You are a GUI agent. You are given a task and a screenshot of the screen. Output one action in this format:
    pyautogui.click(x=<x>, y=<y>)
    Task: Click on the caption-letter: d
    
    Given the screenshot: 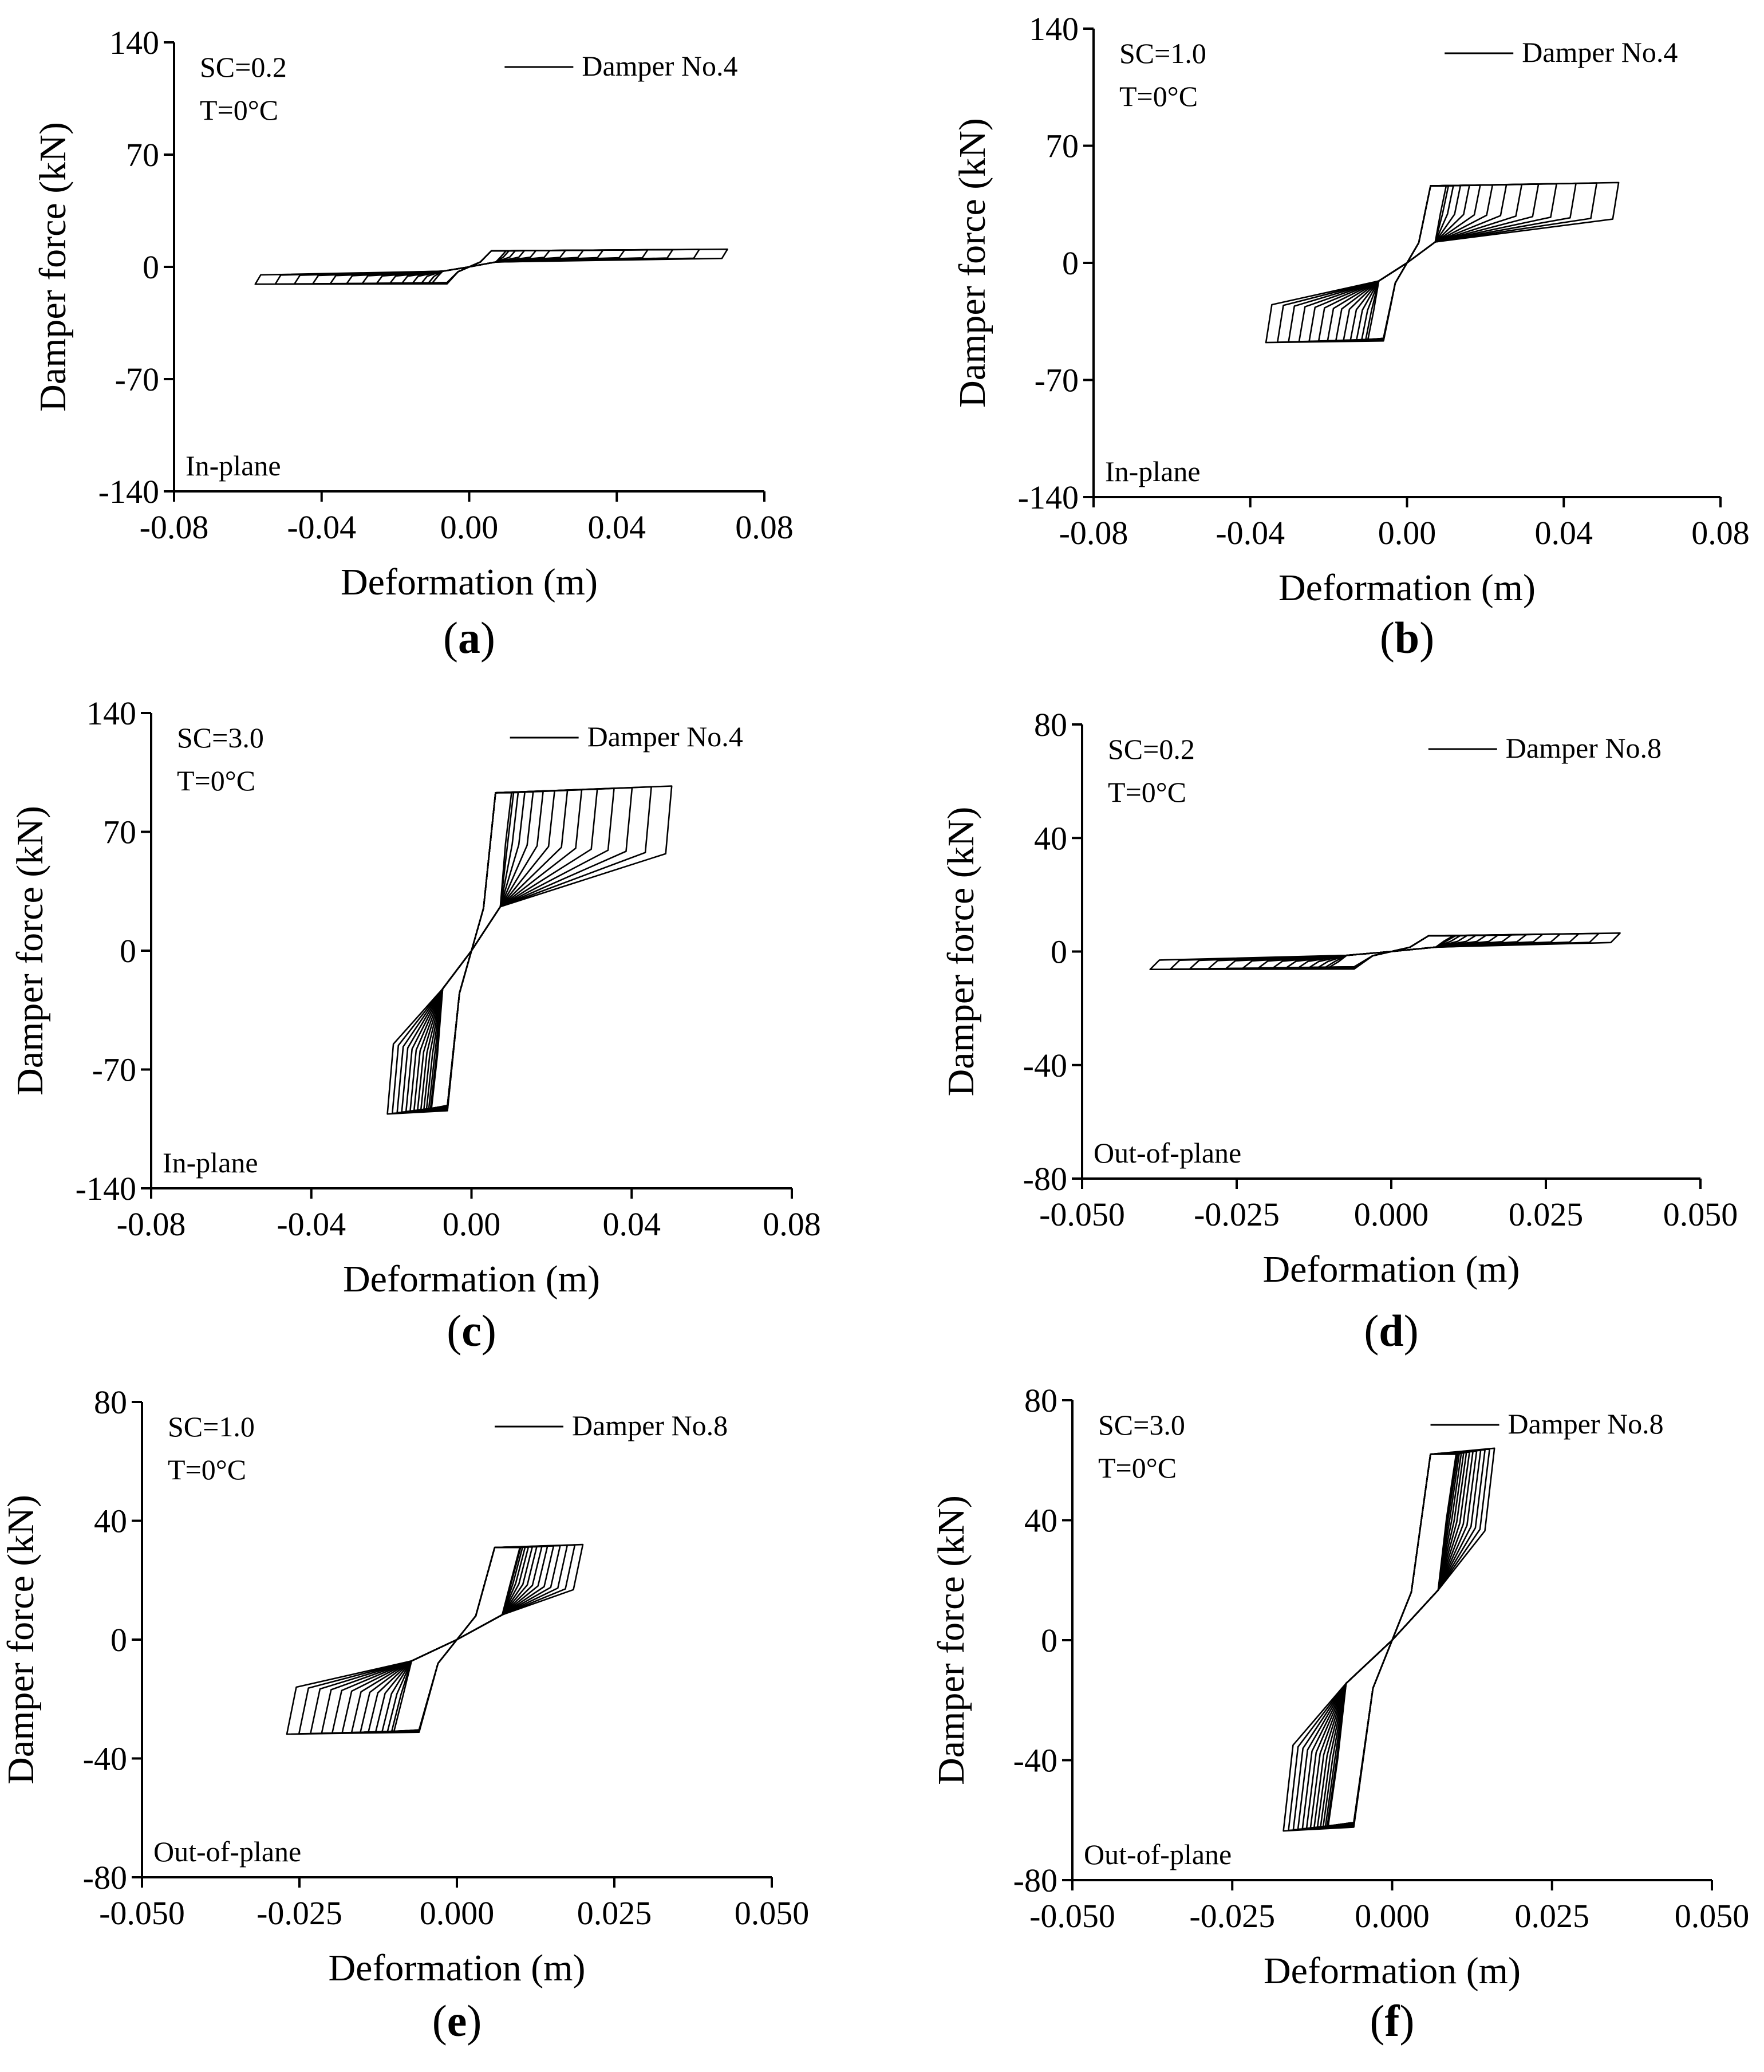 What is the action you would take?
    pyautogui.click(x=1391, y=1331)
    